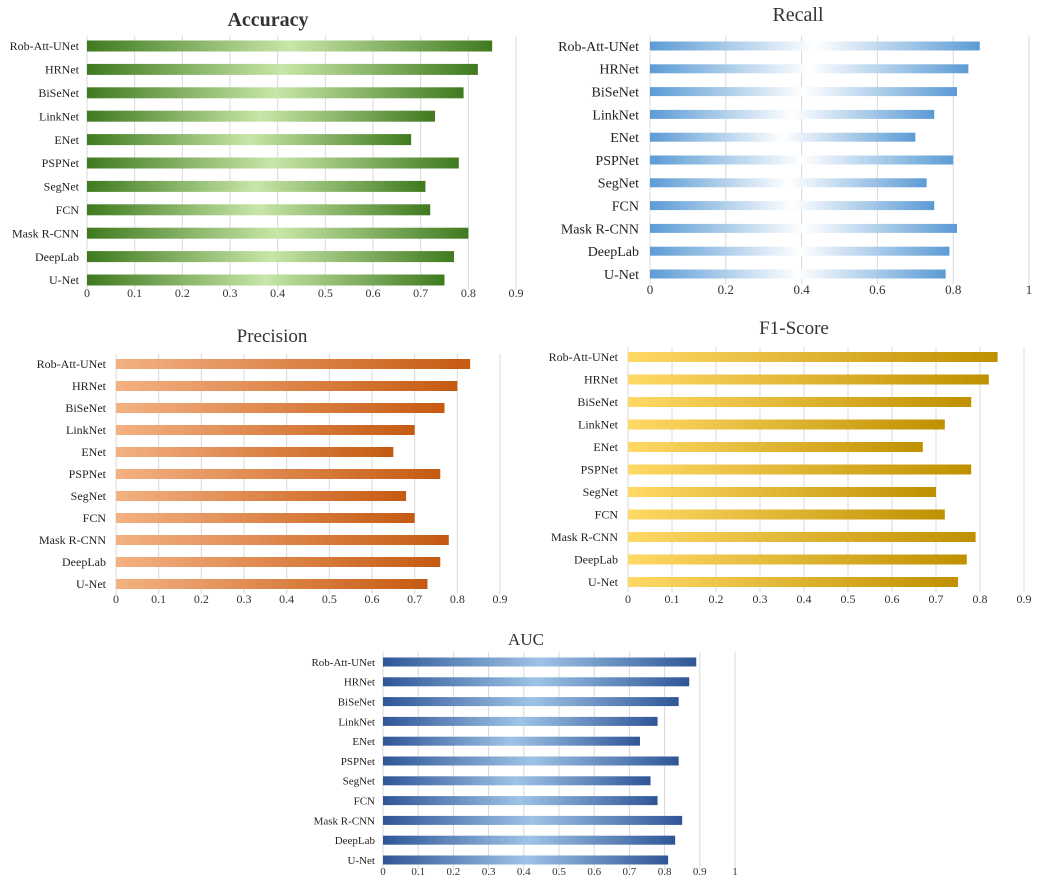  I want to click on chart-title: Precision, so click(272, 336).